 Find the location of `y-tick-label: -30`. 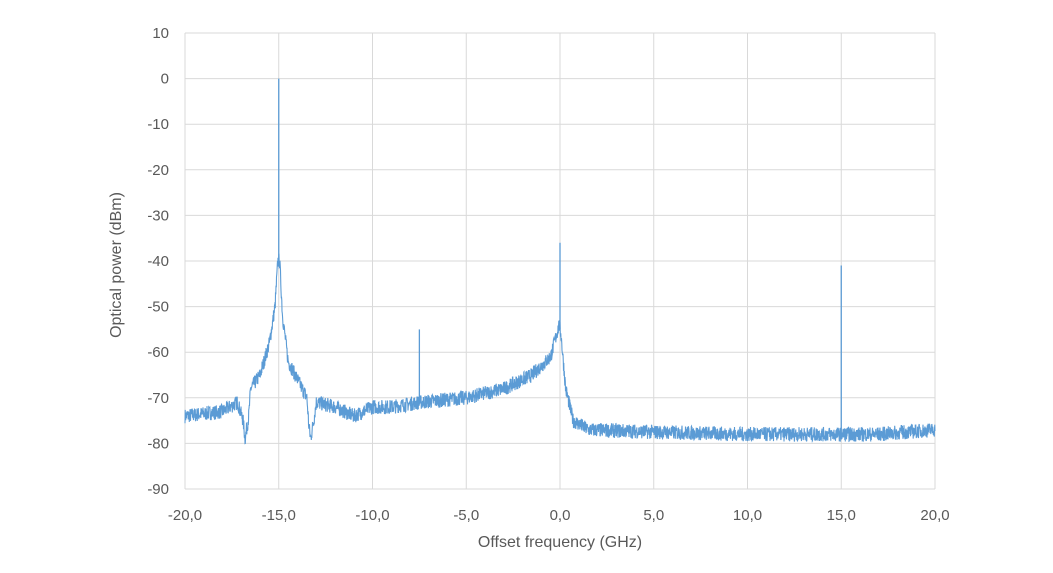

y-tick-label: -30 is located at coordinates (158, 215).